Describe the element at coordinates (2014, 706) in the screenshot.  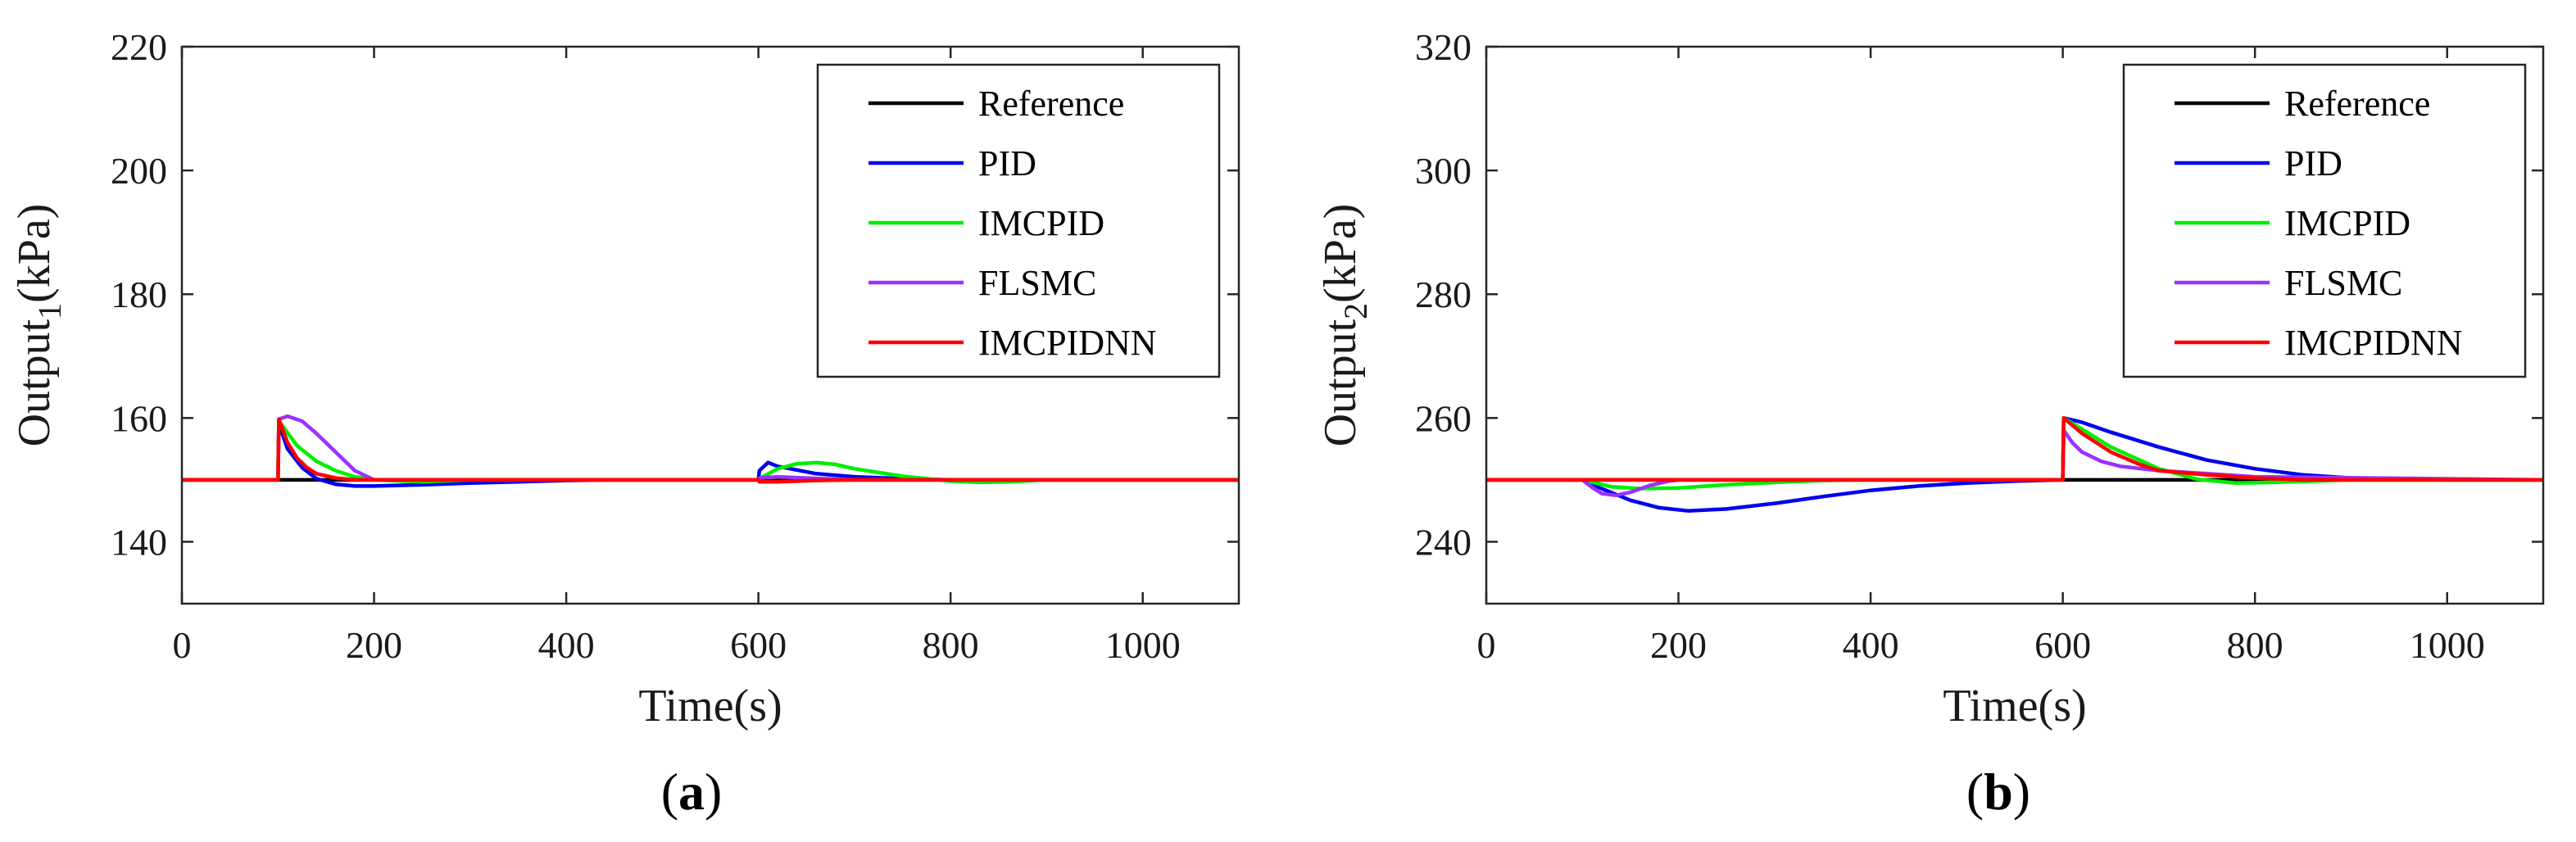
I see `x-axis-label-b: Time(s)` at that location.